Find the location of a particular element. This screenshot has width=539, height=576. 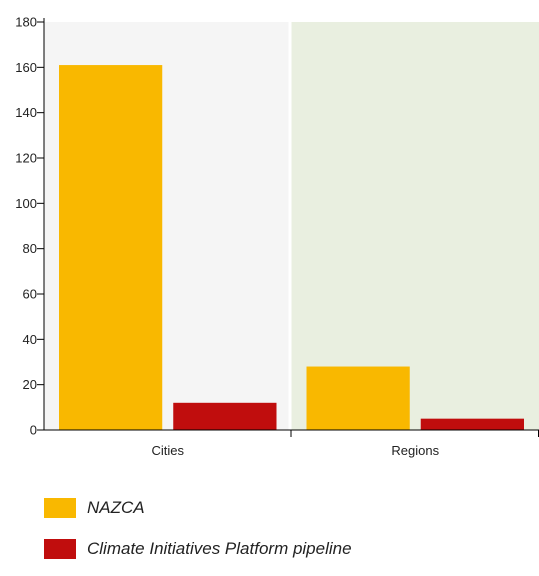

legend-item-cip: Climate Initiatives Platform pipeline is located at coordinates (198, 549).